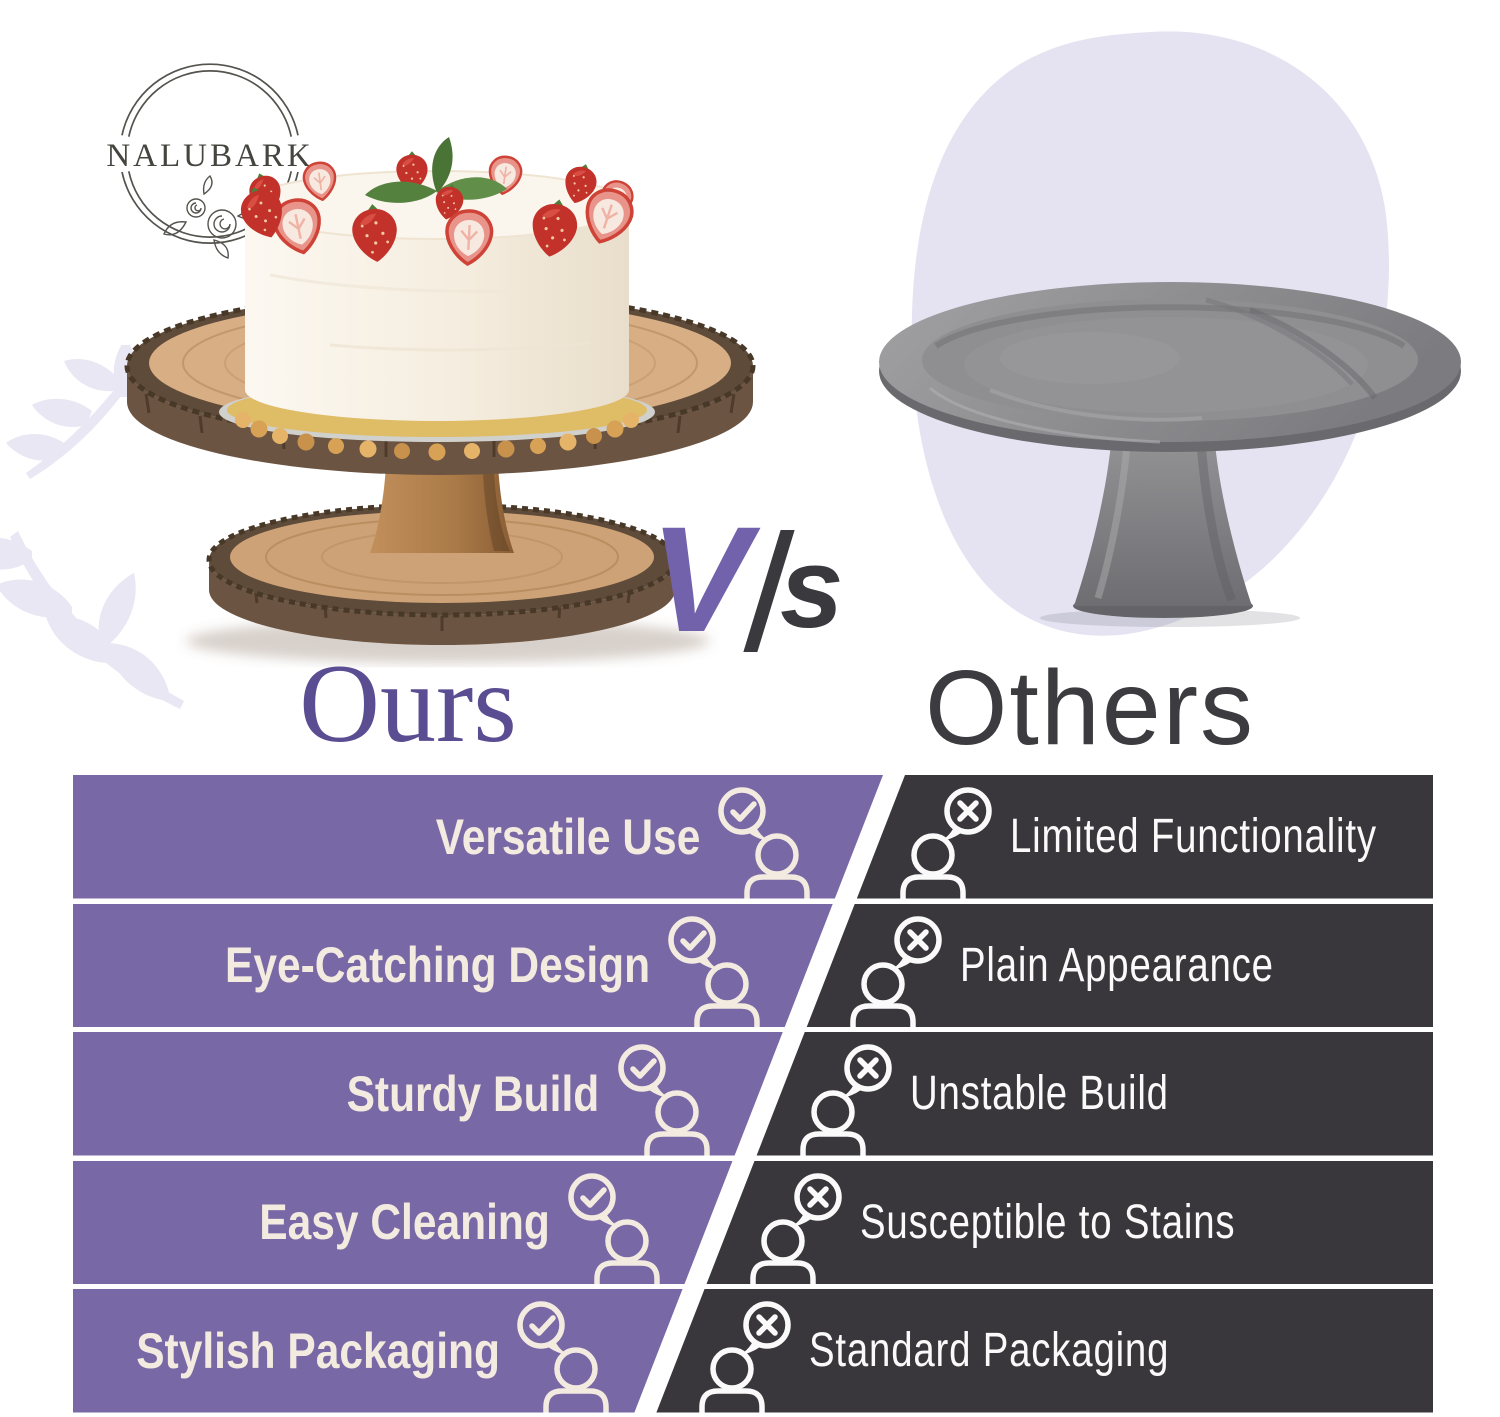  Describe the element at coordinates (812, 588) in the screenshot. I see `versus-s: s` at that location.